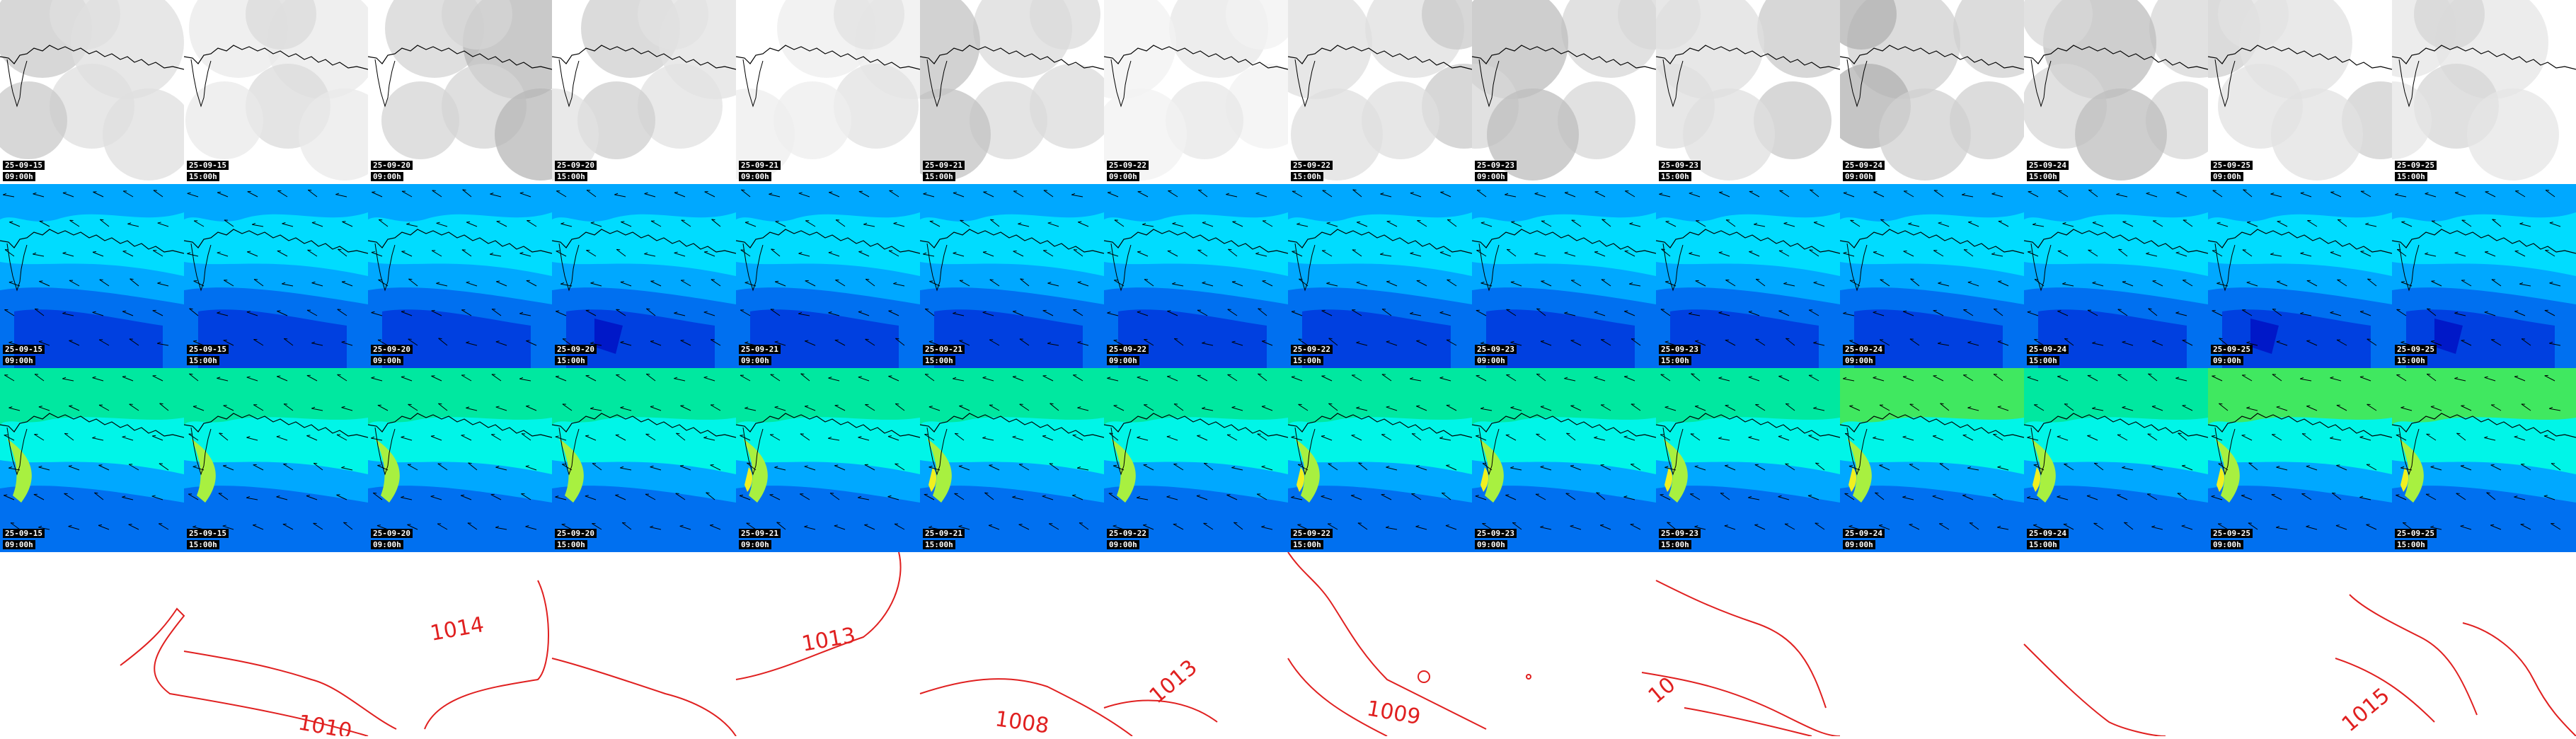  I want to click on isobar-label: 1010, so click(326, 723).